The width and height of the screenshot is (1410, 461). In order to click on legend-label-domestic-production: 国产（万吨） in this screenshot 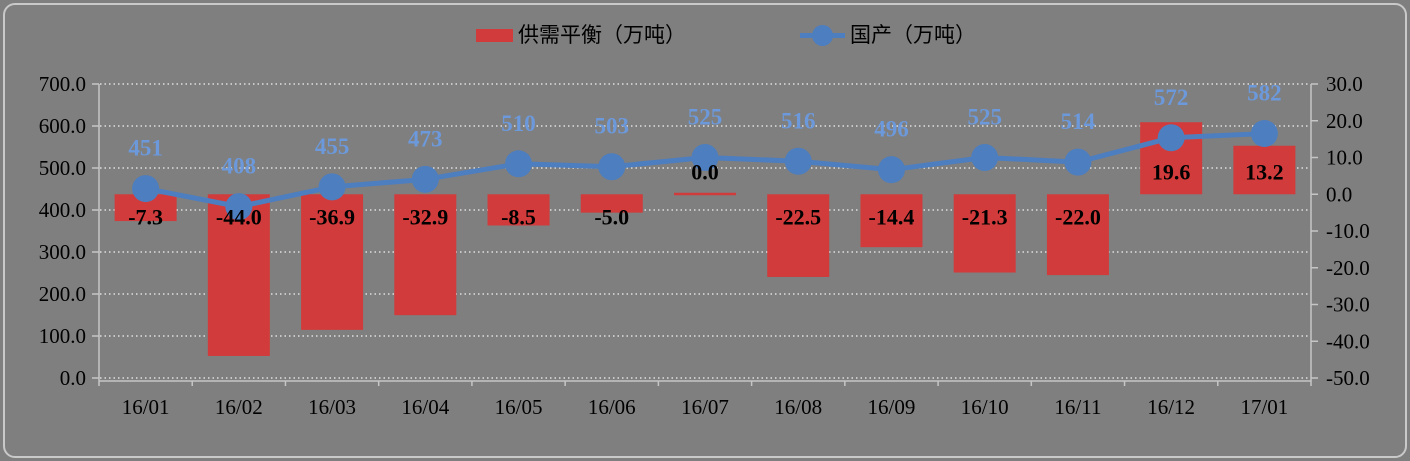, I will do `click(913, 35)`.